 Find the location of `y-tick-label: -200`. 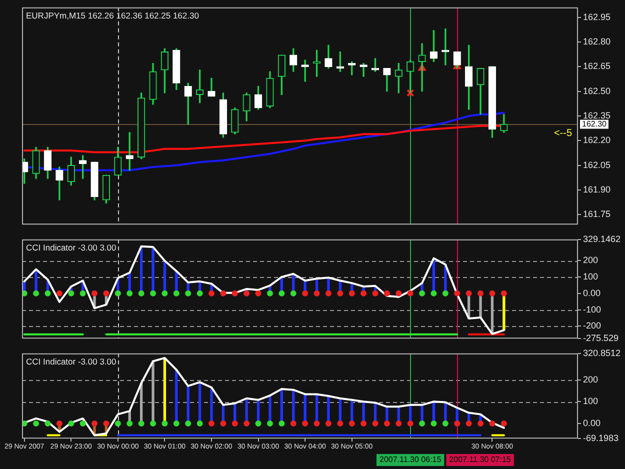

y-tick-label: -200 is located at coordinates (592, 325).